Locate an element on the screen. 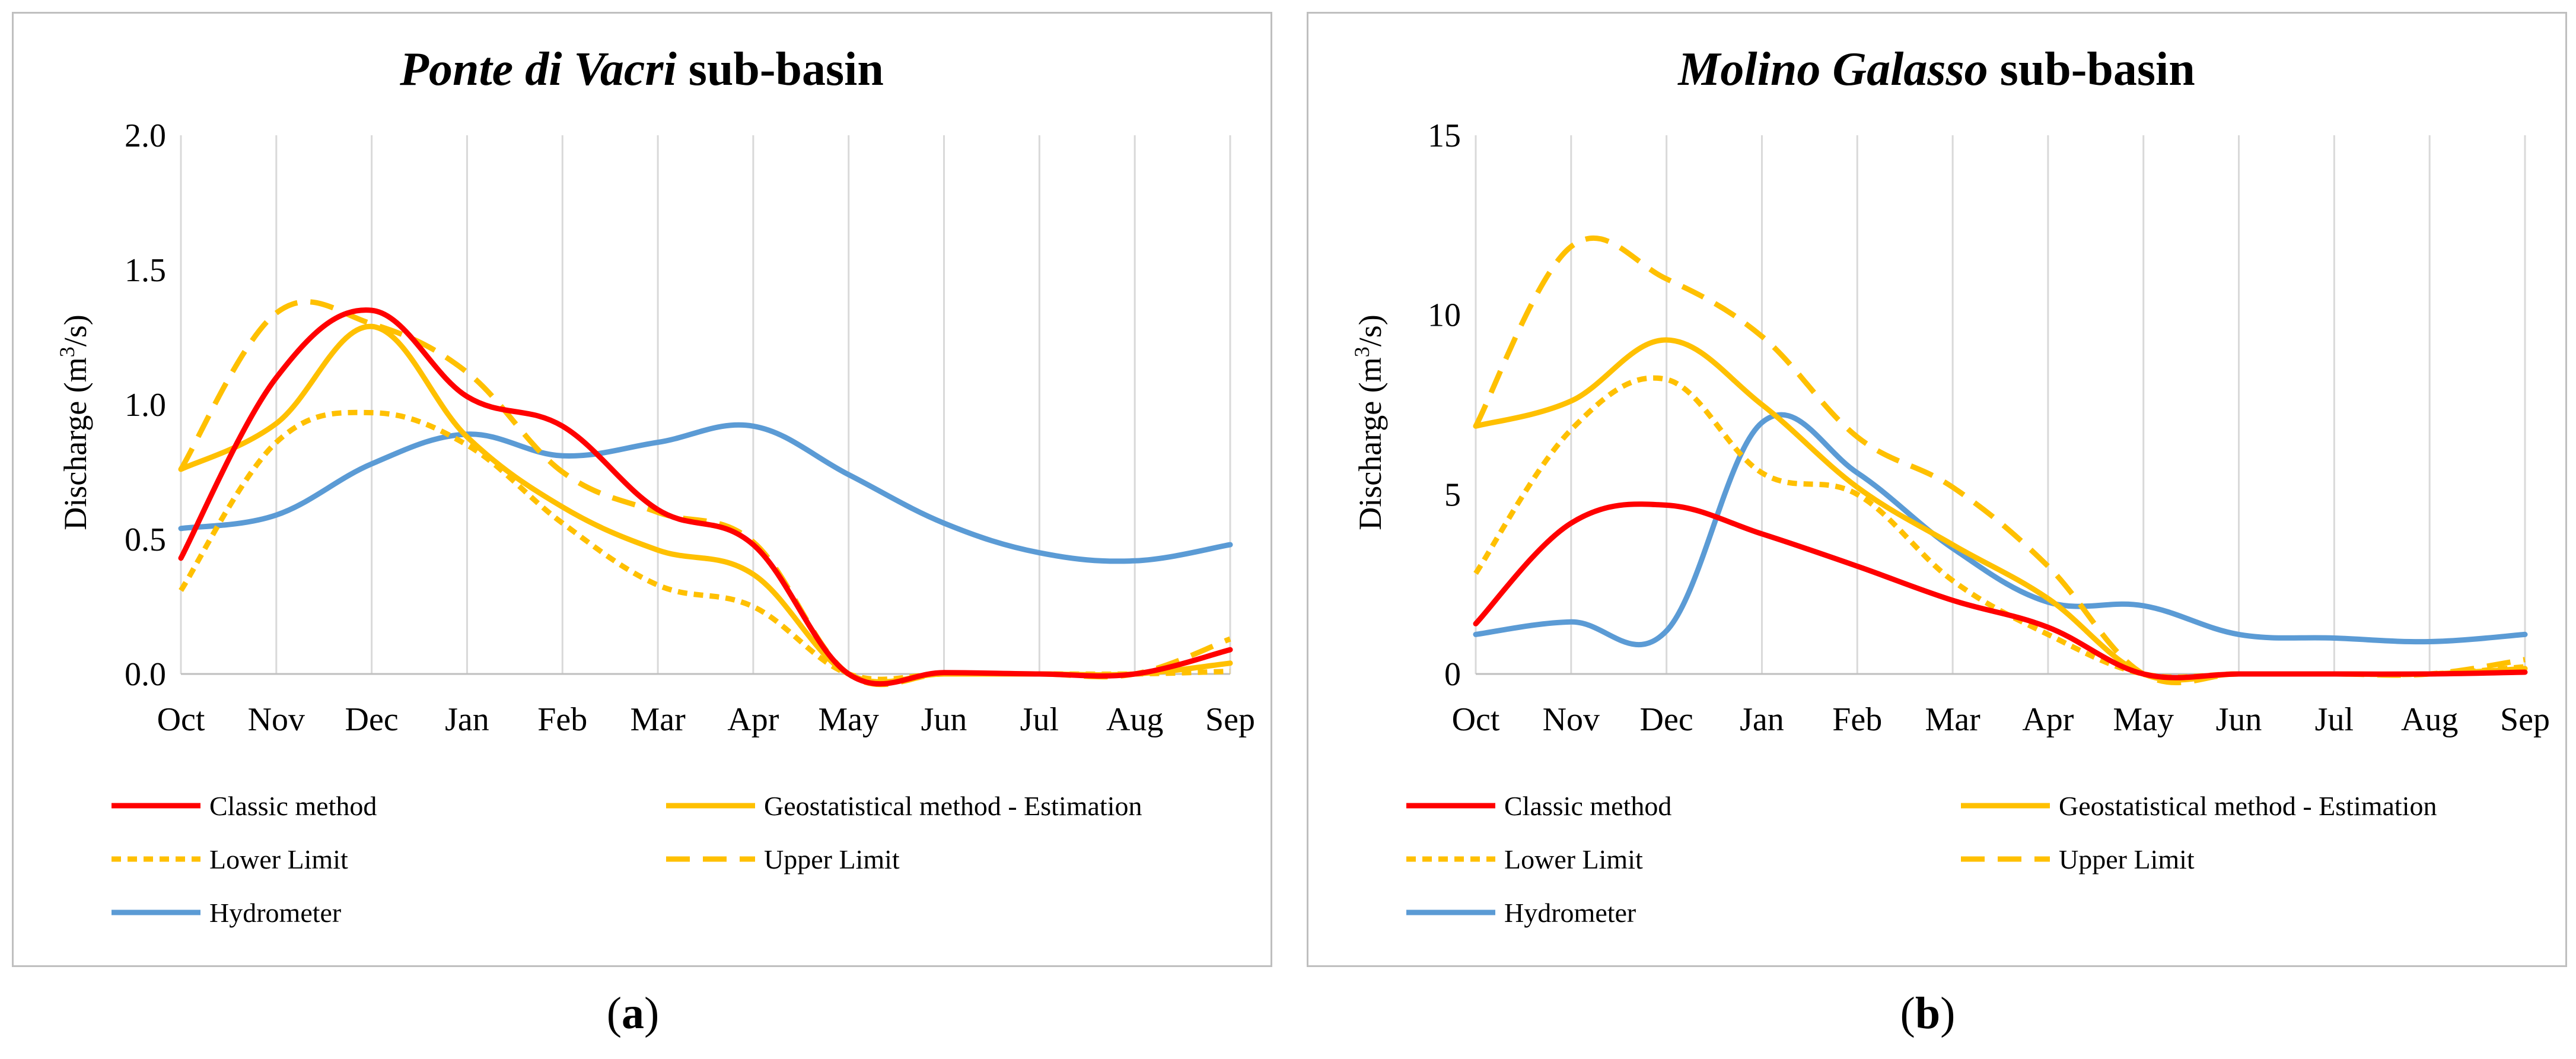 Image resolution: width=2576 pixels, height=1059 pixels. chart-b-ylabel-prefix: Discharge (m is located at coordinates (1370, 443).